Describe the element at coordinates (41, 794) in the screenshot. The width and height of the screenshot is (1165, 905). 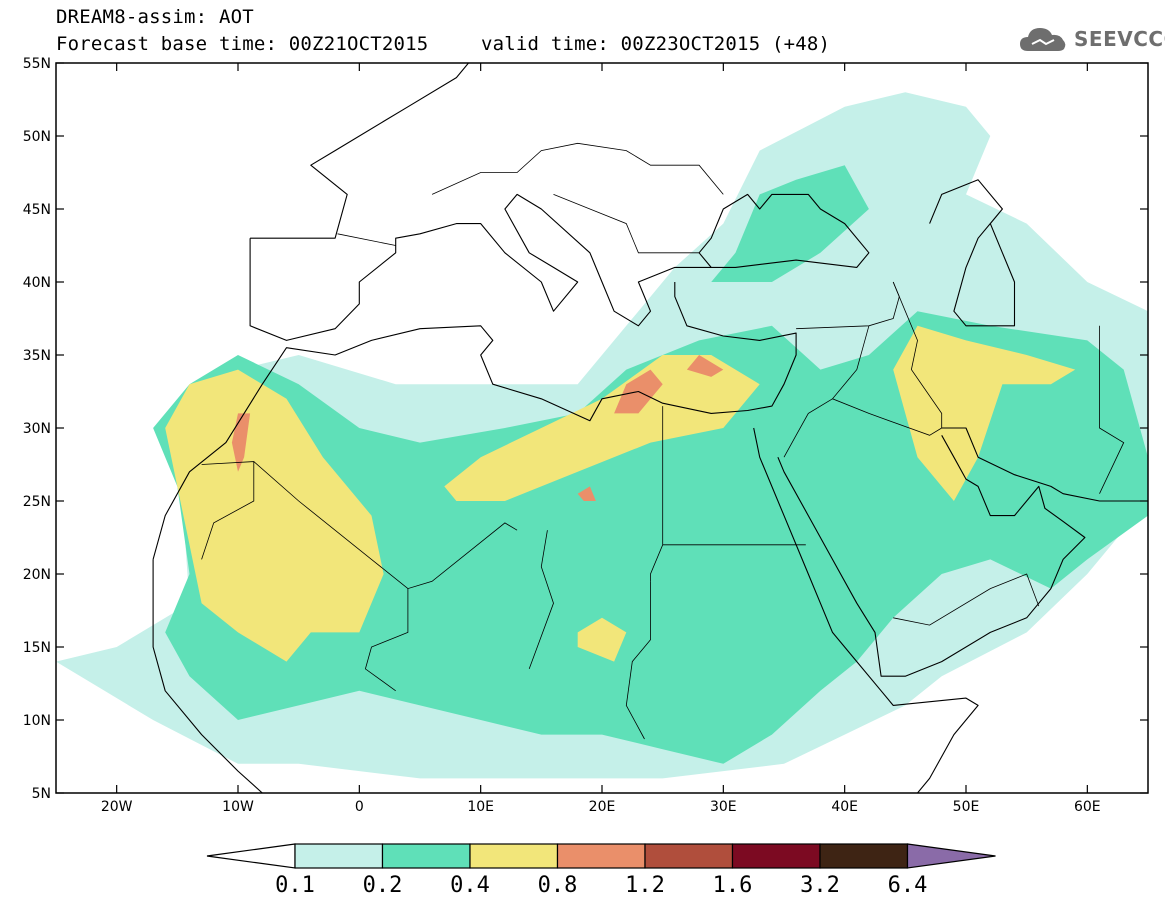
I see `y-tick-label: 5N` at that location.